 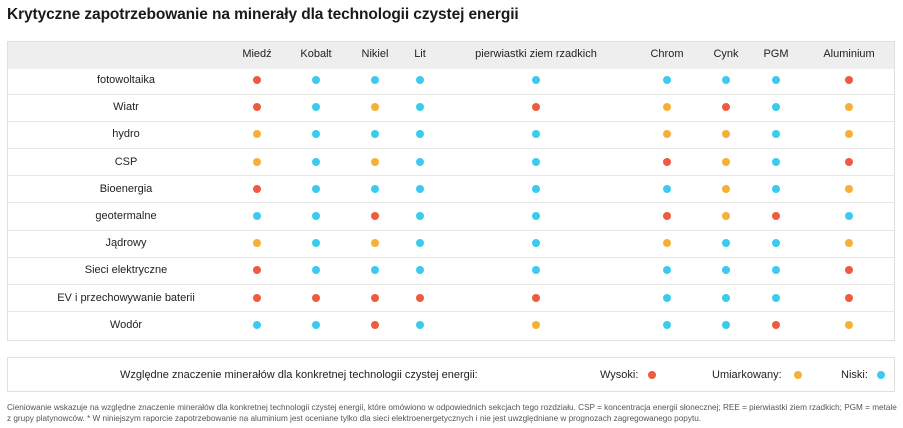 What do you see at coordinates (126, 216) in the screenshot?
I see `row-label: geotermalne` at bounding box center [126, 216].